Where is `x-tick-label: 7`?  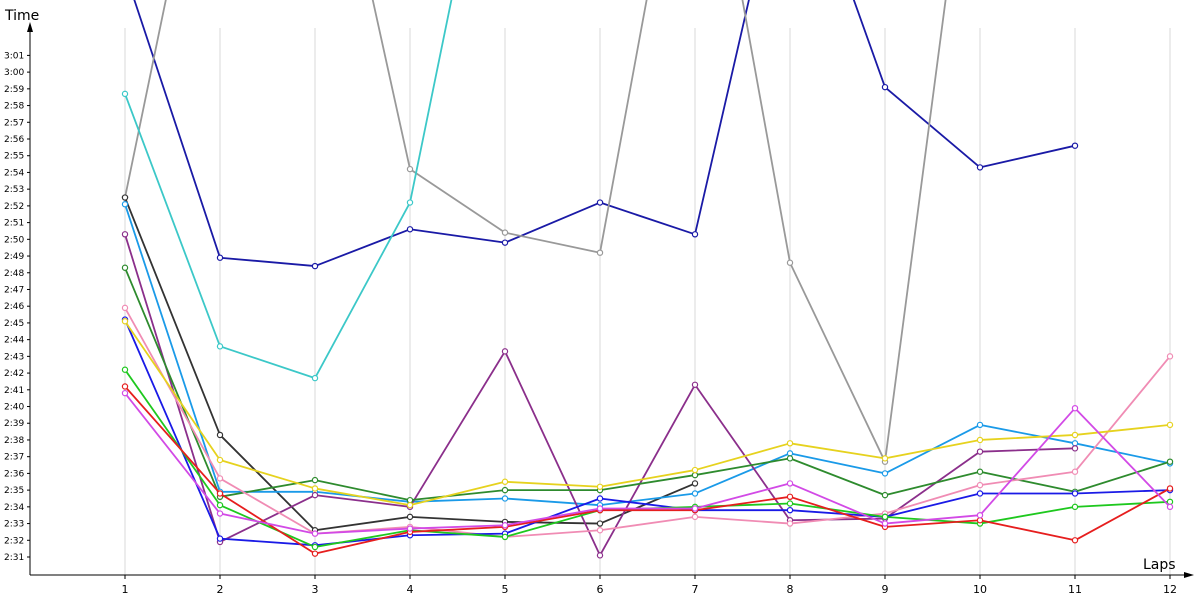
x-tick-label: 7 is located at coordinates (695, 589).